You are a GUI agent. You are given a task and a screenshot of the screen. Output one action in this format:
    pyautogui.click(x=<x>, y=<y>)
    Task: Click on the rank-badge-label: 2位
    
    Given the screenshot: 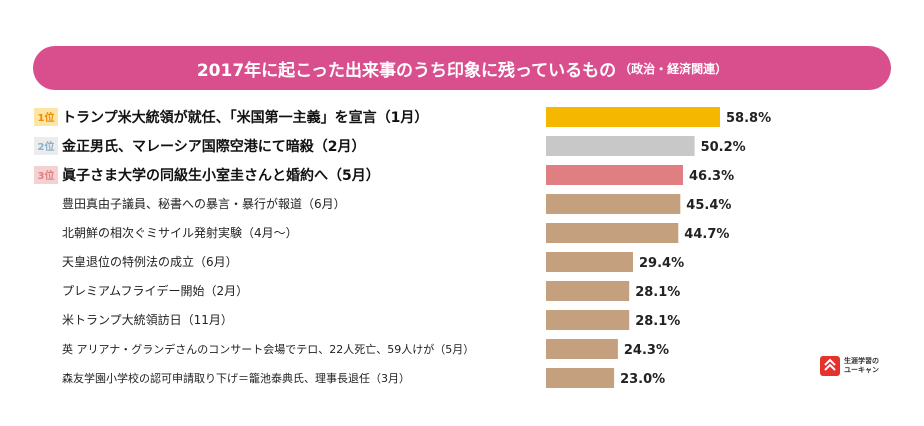 What is the action you would take?
    pyautogui.click(x=46, y=146)
    